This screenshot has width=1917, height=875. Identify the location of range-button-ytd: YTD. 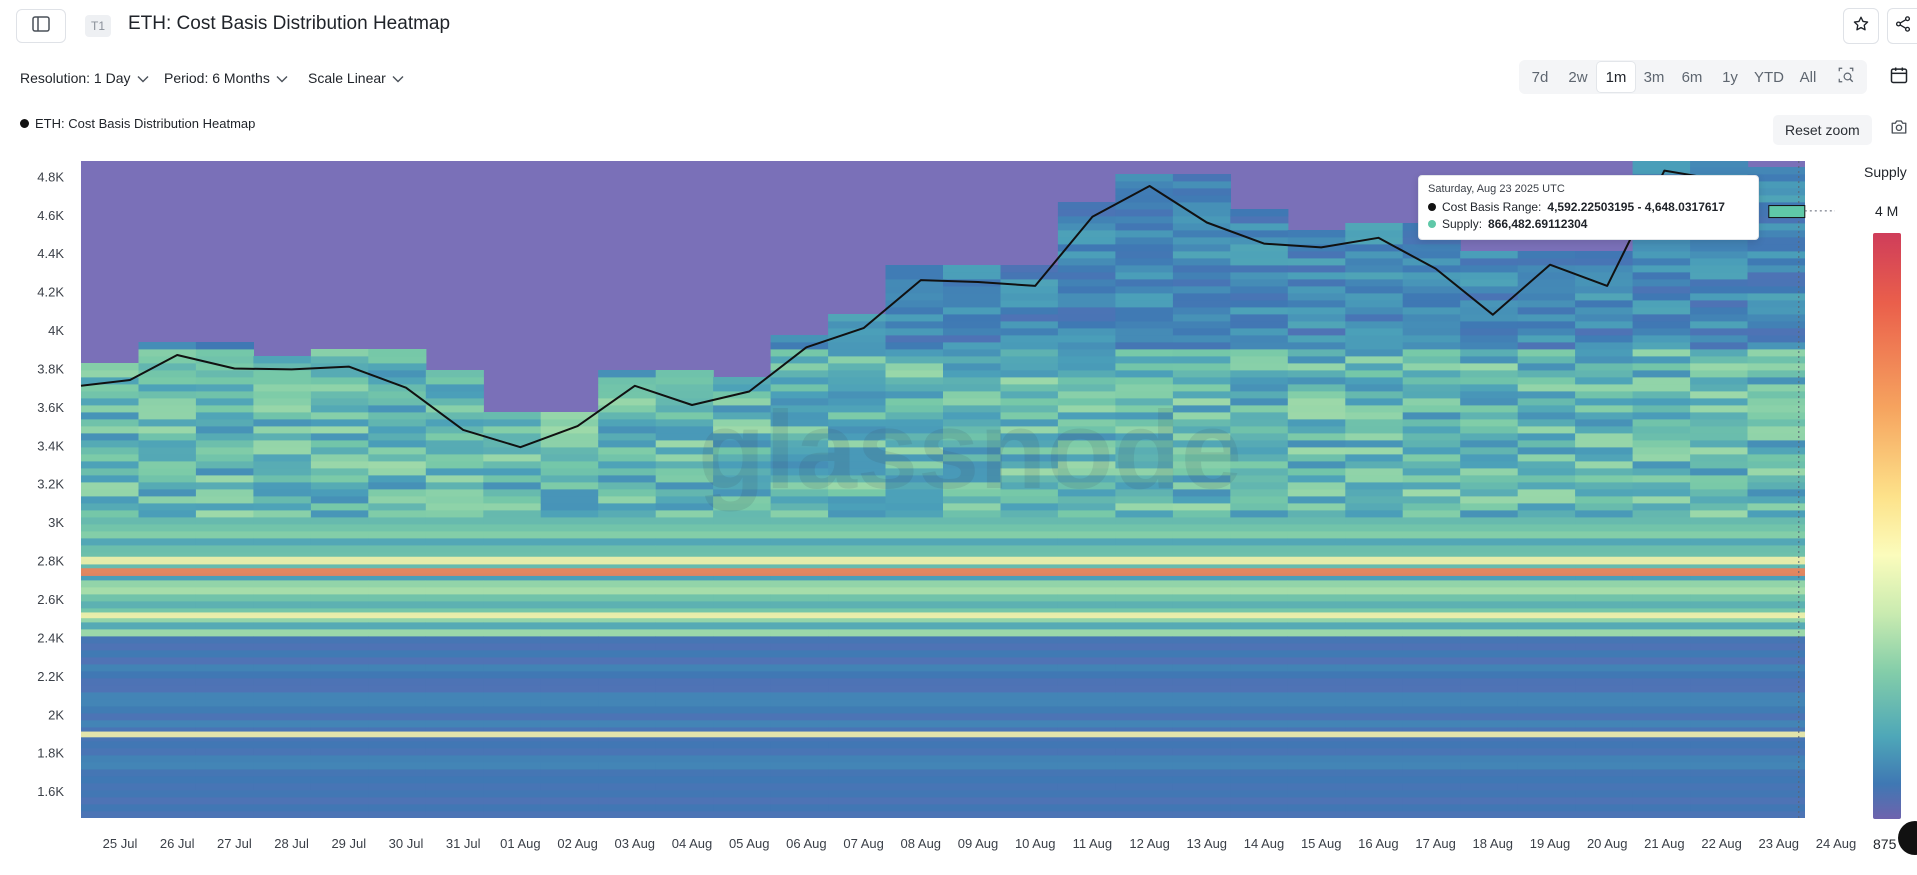
(1769, 77).